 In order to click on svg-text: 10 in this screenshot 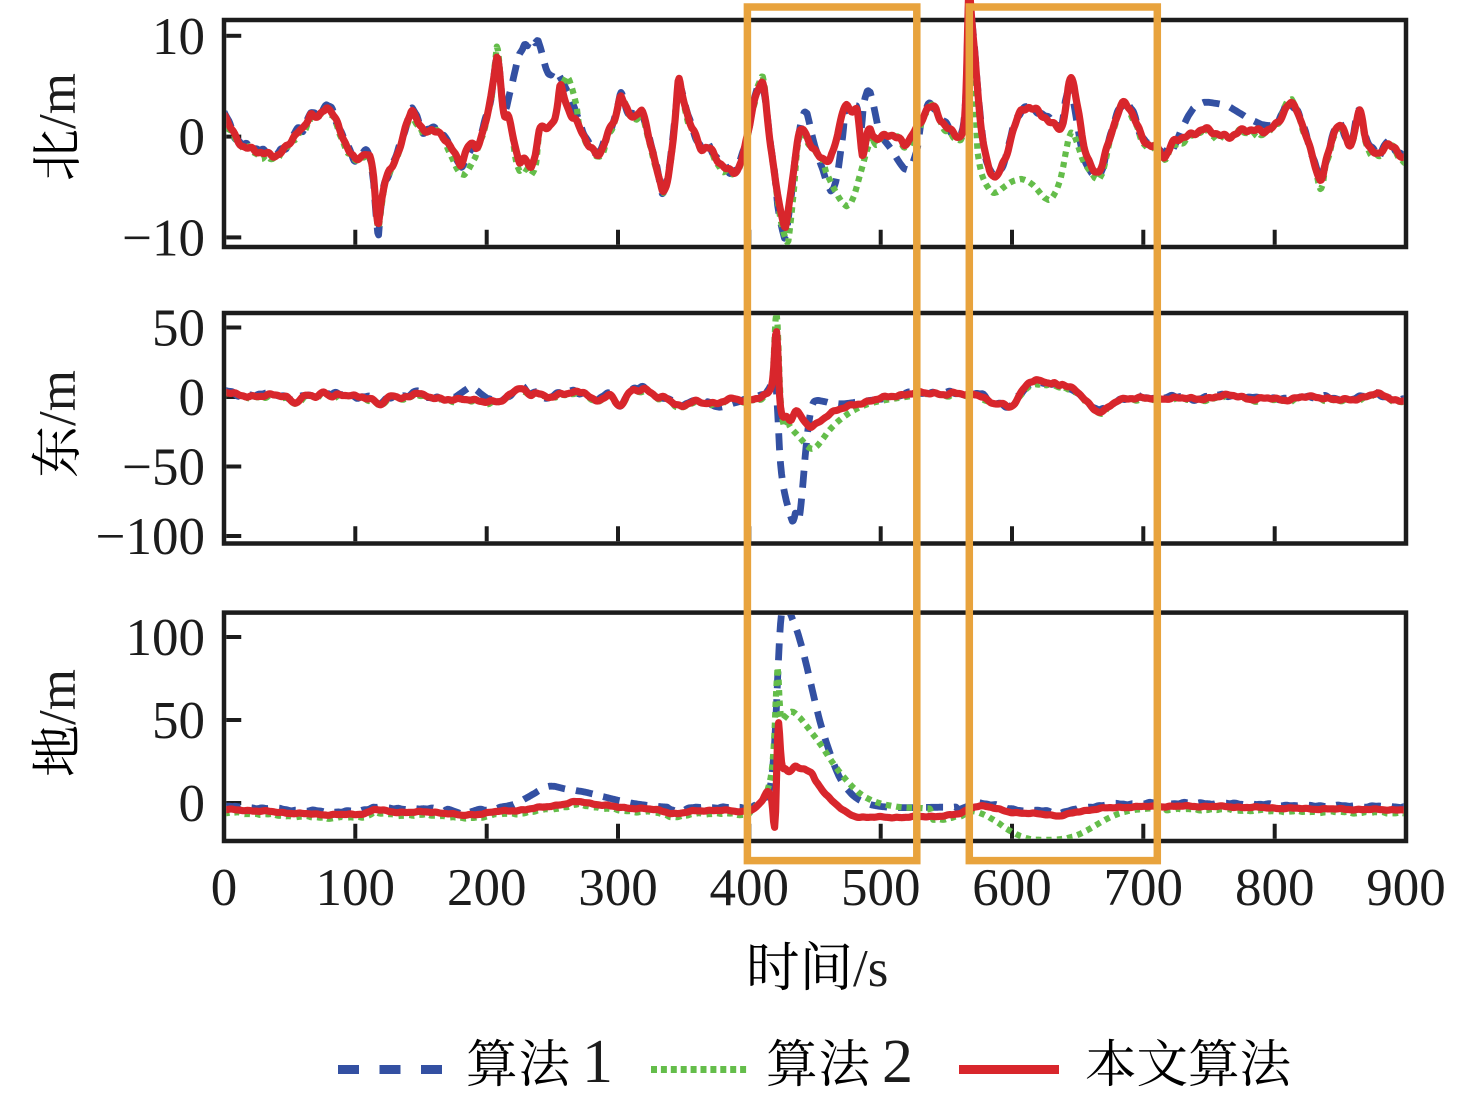, I will do `click(178, 37)`.